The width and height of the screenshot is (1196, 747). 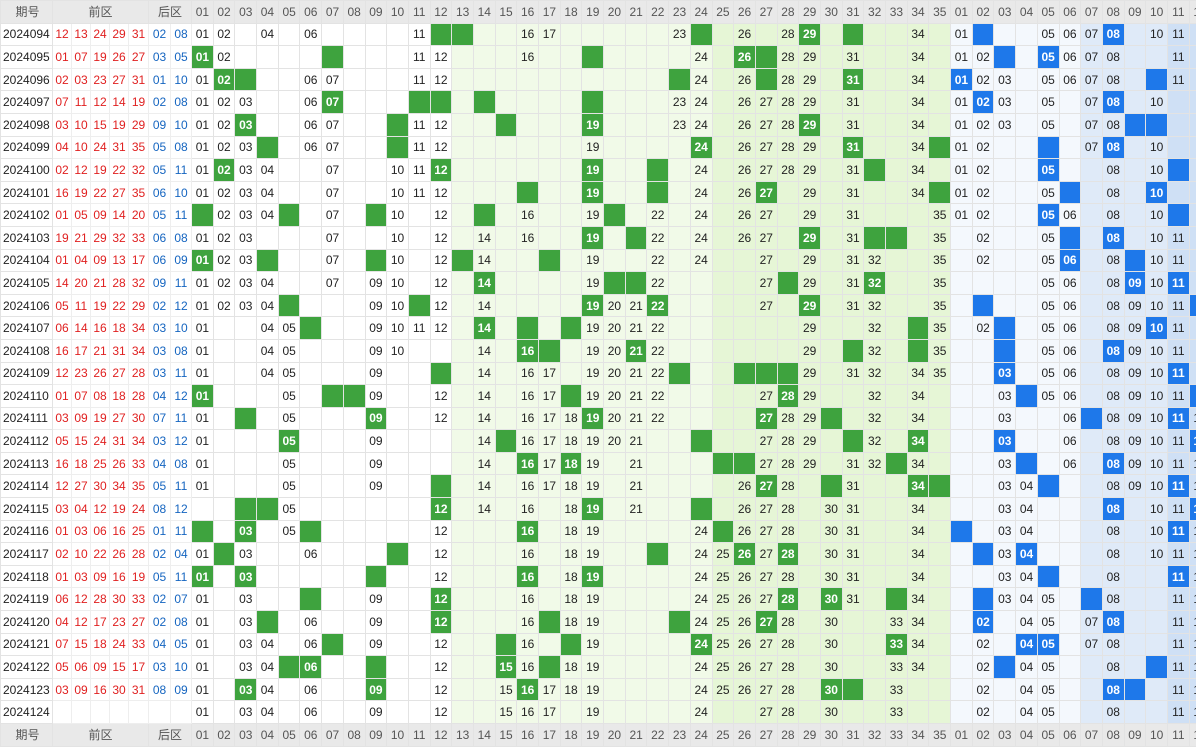 What do you see at coordinates (81, 102) in the screenshot?
I see `front-draw-number: 11` at bounding box center [81, 102].